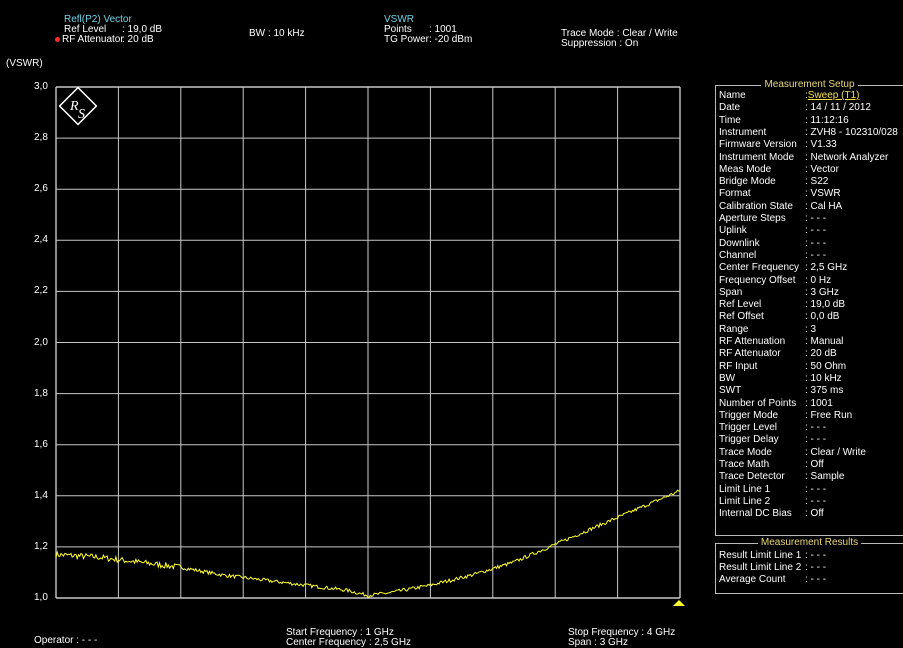  What do you see at coordinates (806, 95) in the screenshot?
I see `setup-row-value: :` at bounding box center [806, 95].